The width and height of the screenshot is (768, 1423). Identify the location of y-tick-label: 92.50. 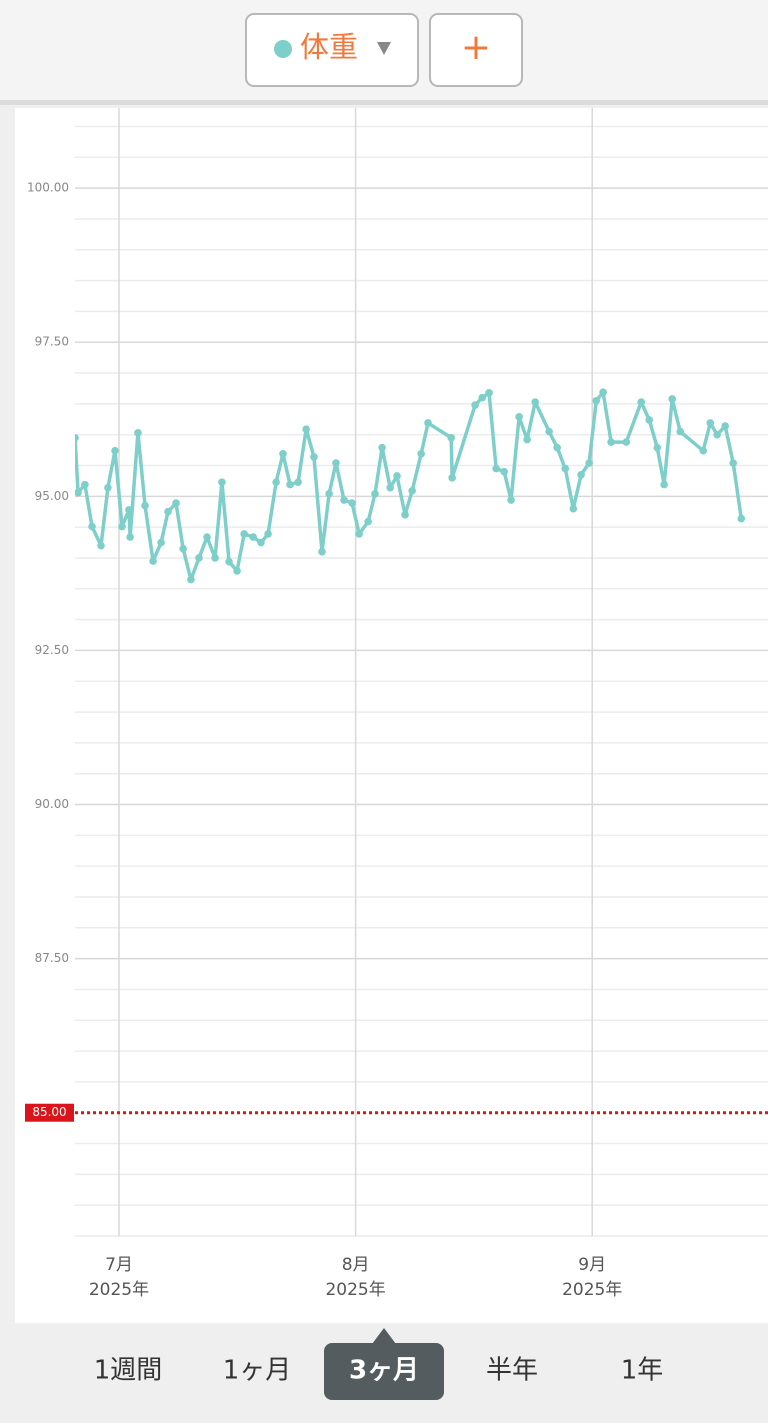
(52, 650).